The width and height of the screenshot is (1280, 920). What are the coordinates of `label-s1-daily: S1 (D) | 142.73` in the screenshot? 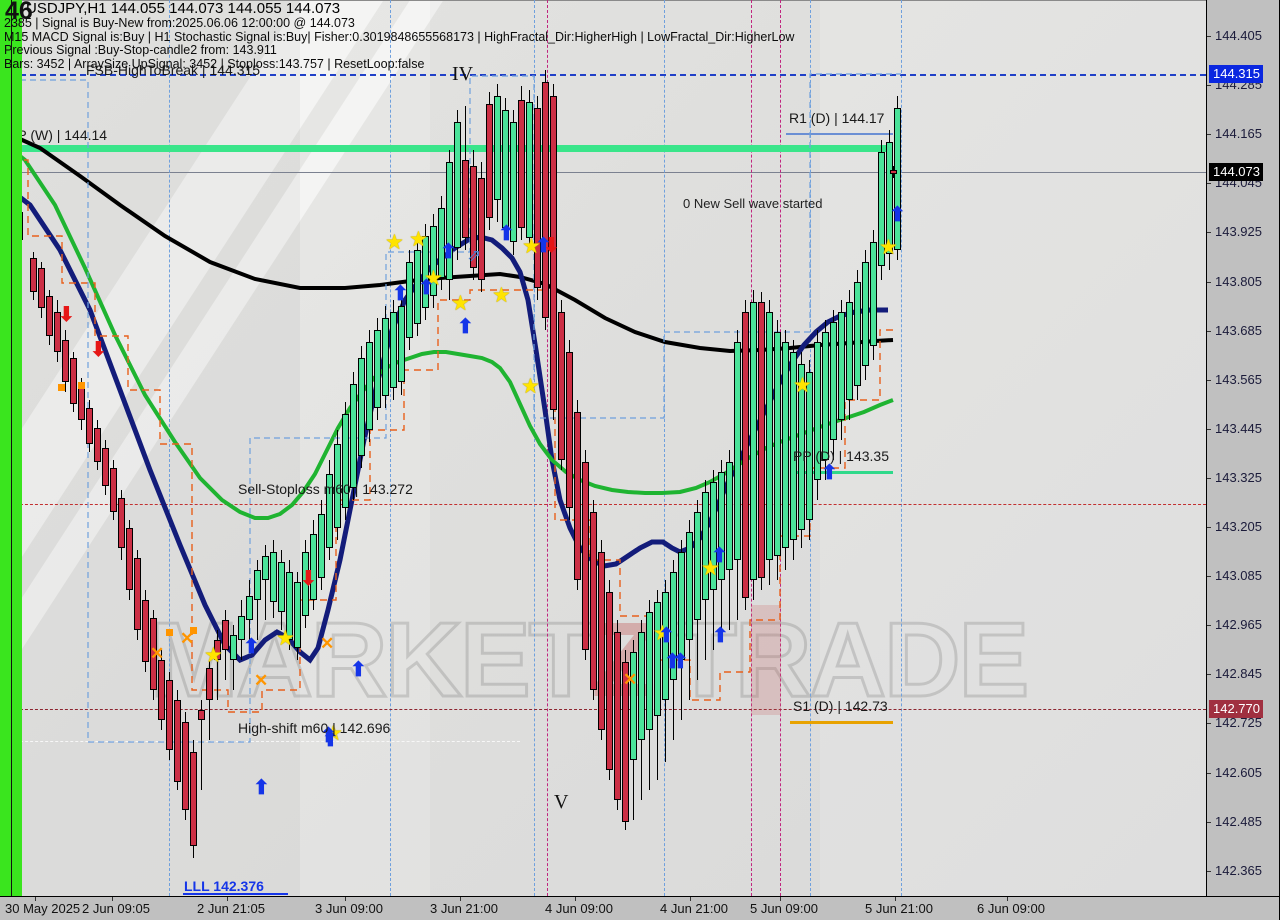 It's located at (840, 706).